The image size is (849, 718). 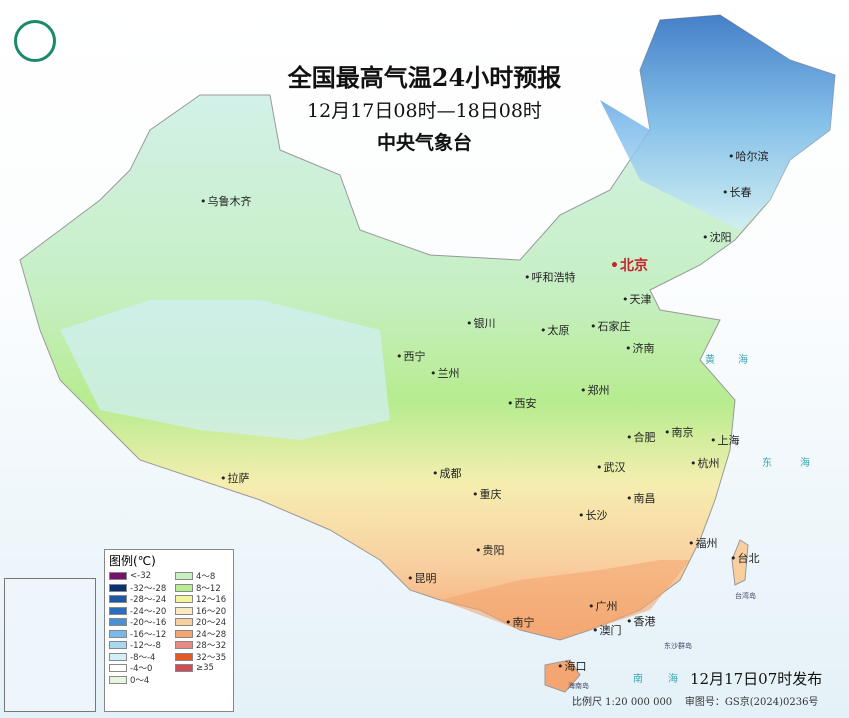 I want to click on city-label: 海口, so click(x=572, y=666).